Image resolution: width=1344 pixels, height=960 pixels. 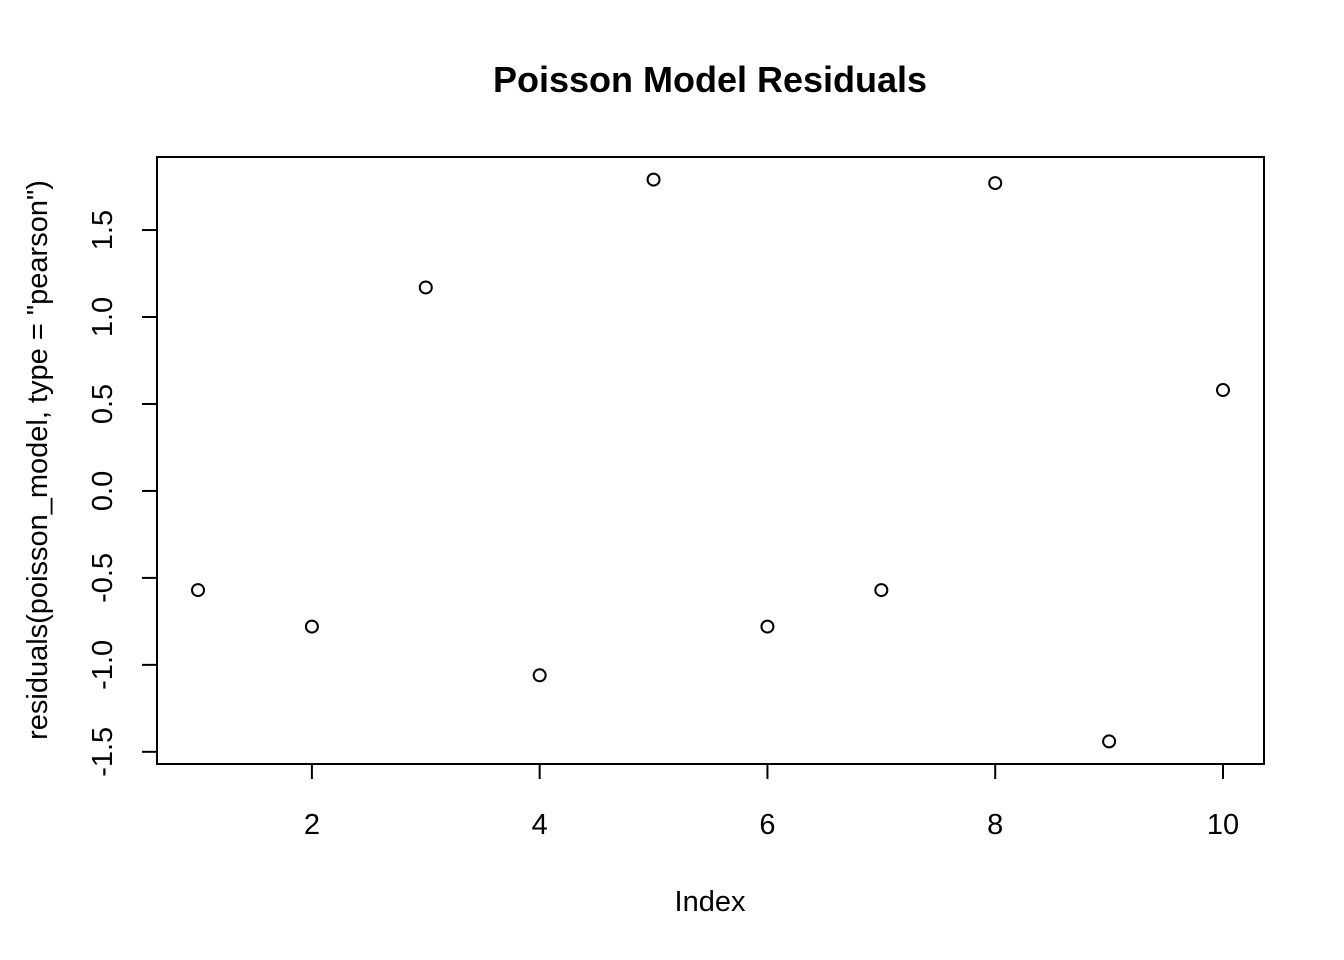 I want to click on y-tick-label: -0.5, so click(x=103, y=578).